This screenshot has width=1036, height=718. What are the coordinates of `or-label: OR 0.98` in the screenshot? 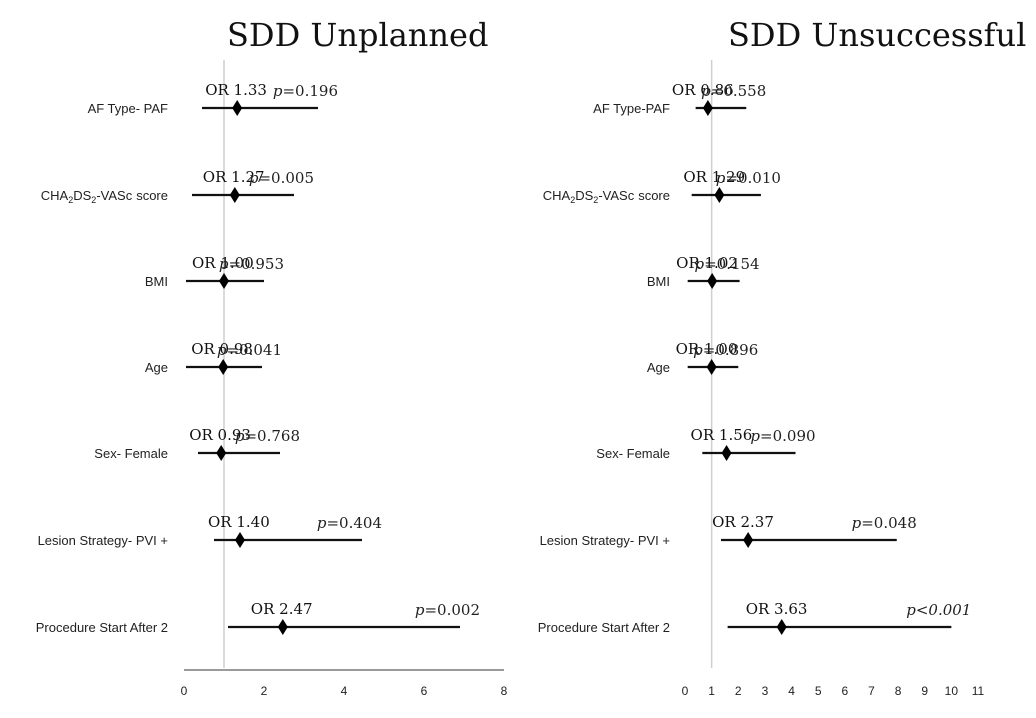 It's located at (222, 349).